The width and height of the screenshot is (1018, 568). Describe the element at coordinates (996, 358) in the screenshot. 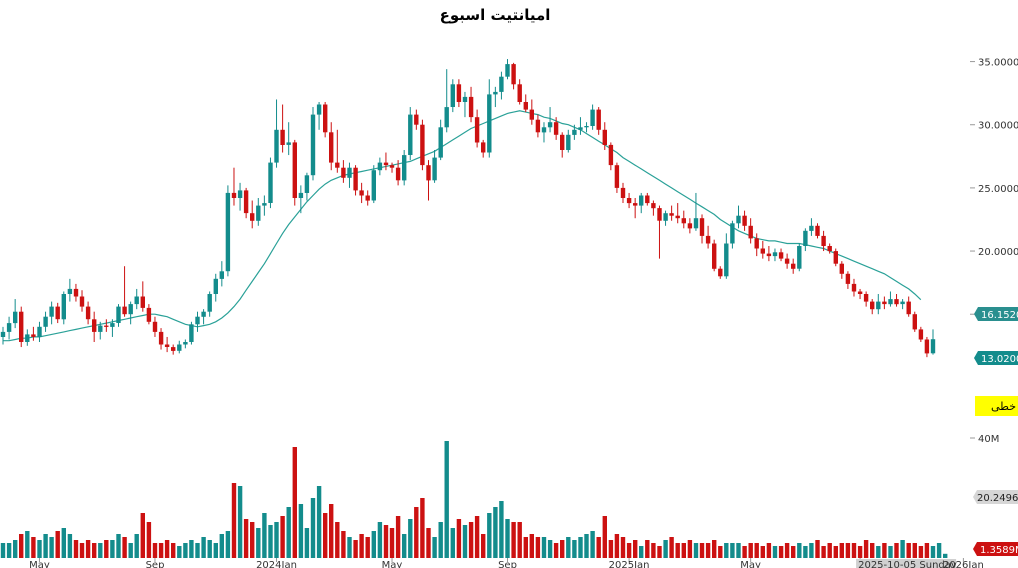

I see `price-value-tag: 13.0200` at that location.